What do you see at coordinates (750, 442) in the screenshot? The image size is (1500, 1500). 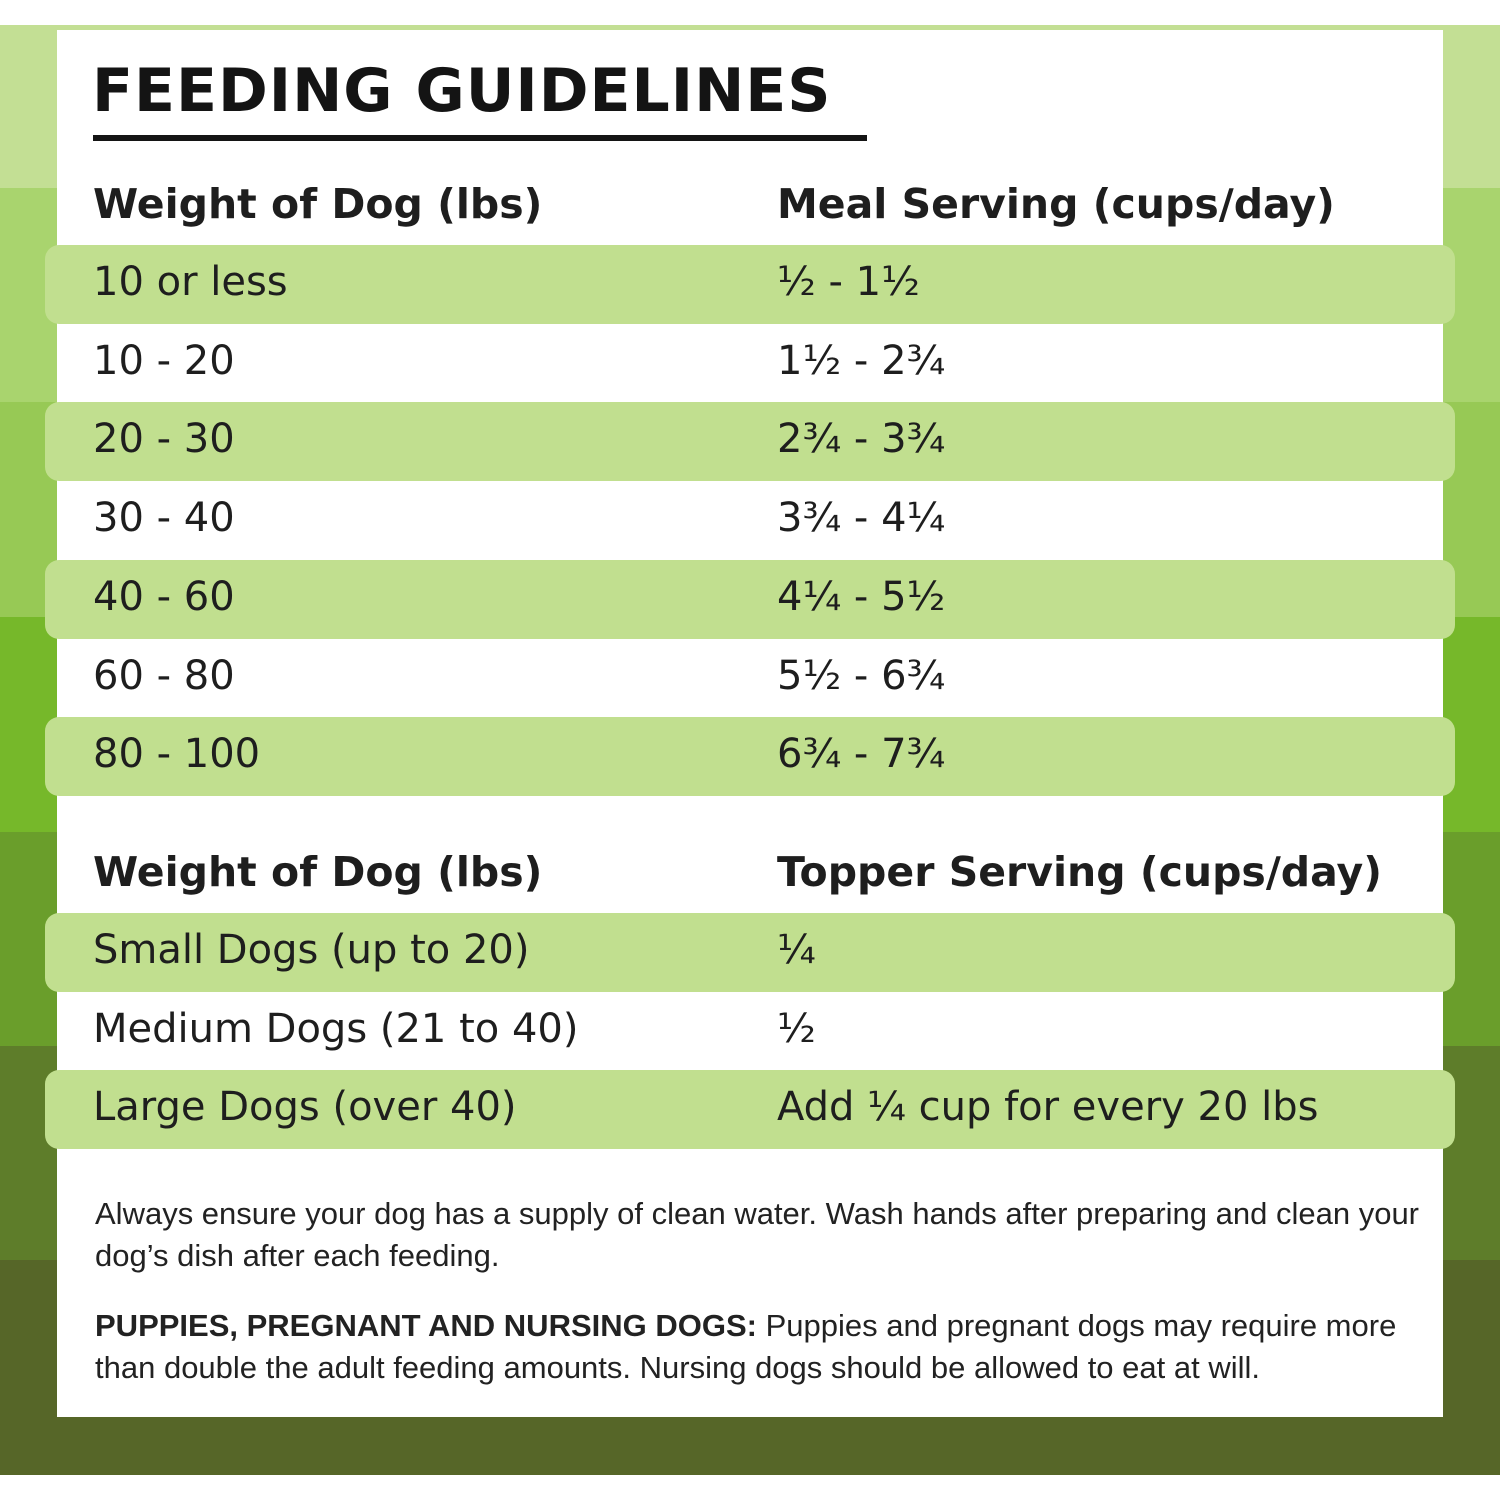 I see `table-row: 20 - 30 2¾ - 3¾` at bounding box center [750, 442].